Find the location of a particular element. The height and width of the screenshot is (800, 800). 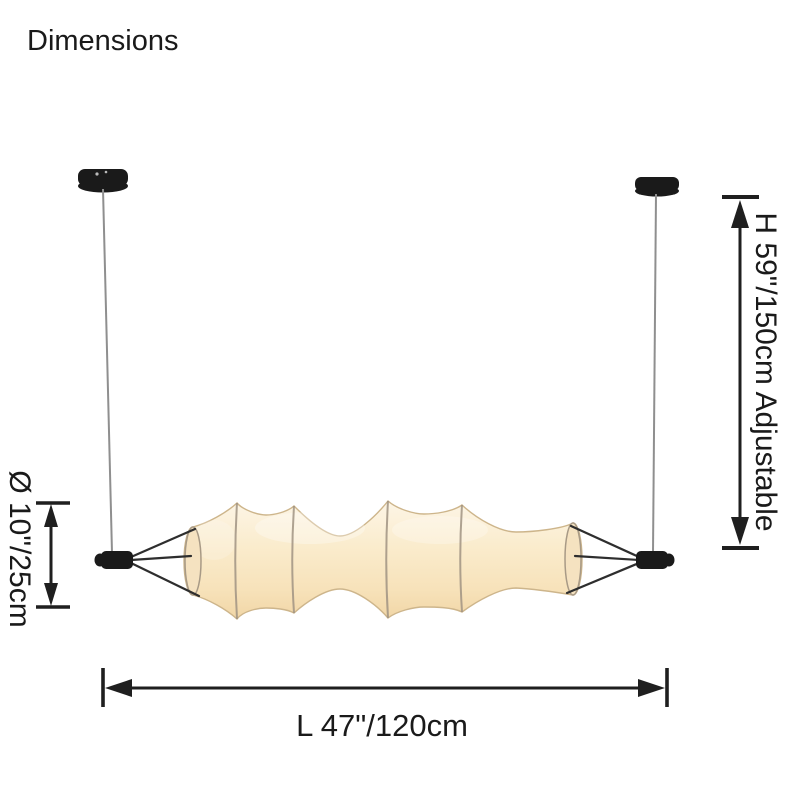

length-arrowhead-left is located at coordinates (118, 688).